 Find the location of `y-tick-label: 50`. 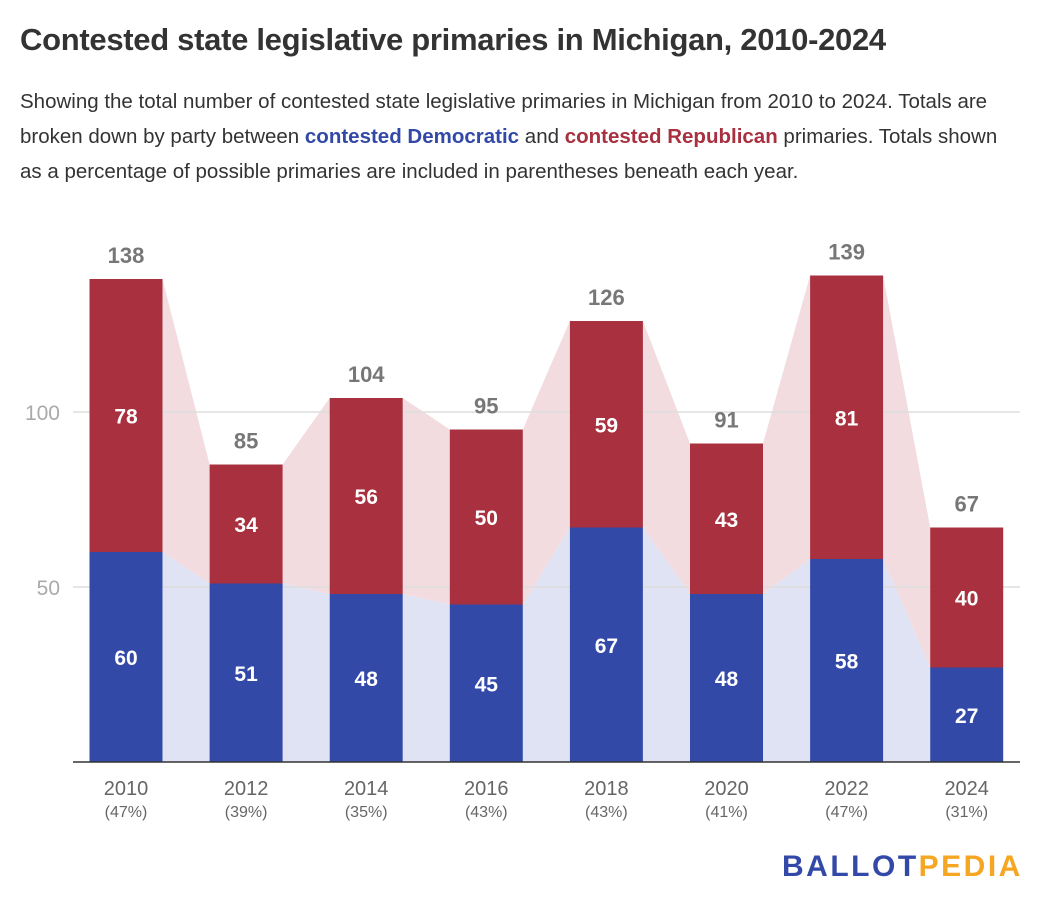

y-tick-label: 50 is located at coordinates (48, 588).